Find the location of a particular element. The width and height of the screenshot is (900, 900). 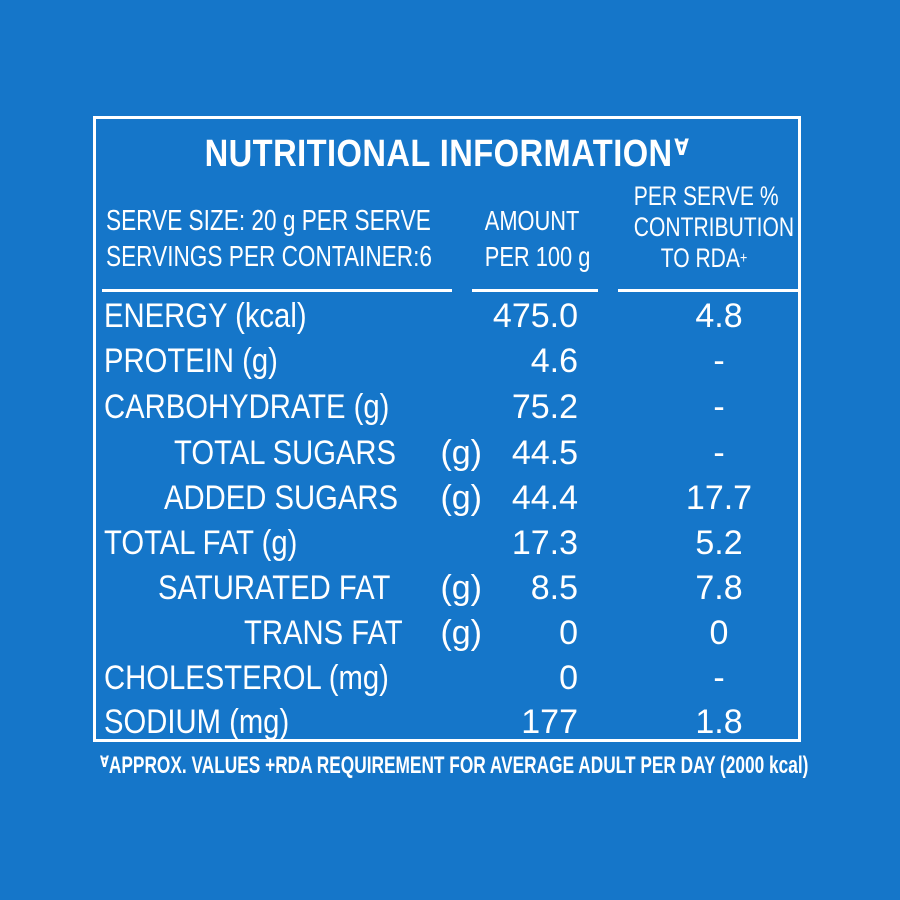

nutrient-name: PROTEIN (g) is located at coordinates (191, 361).